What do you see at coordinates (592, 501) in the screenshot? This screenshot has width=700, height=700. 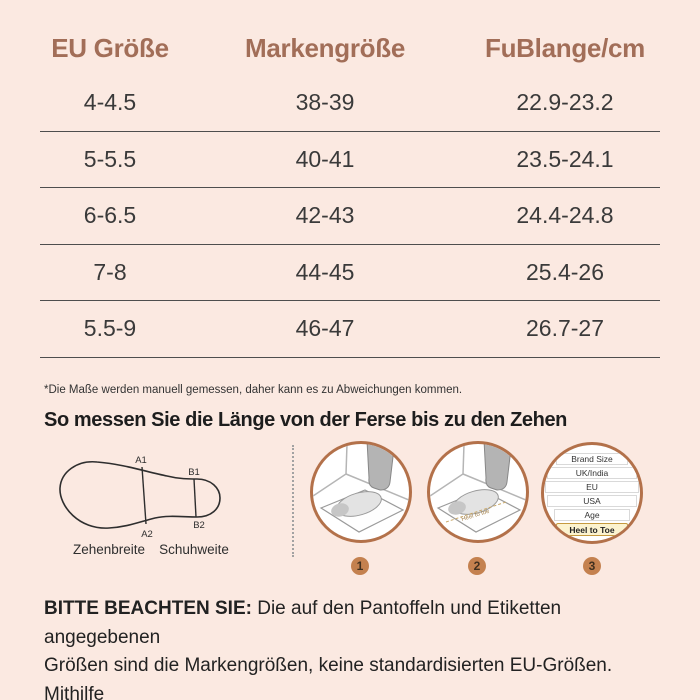 I see `size-label-row: USA` at bounding box center [592, 501].